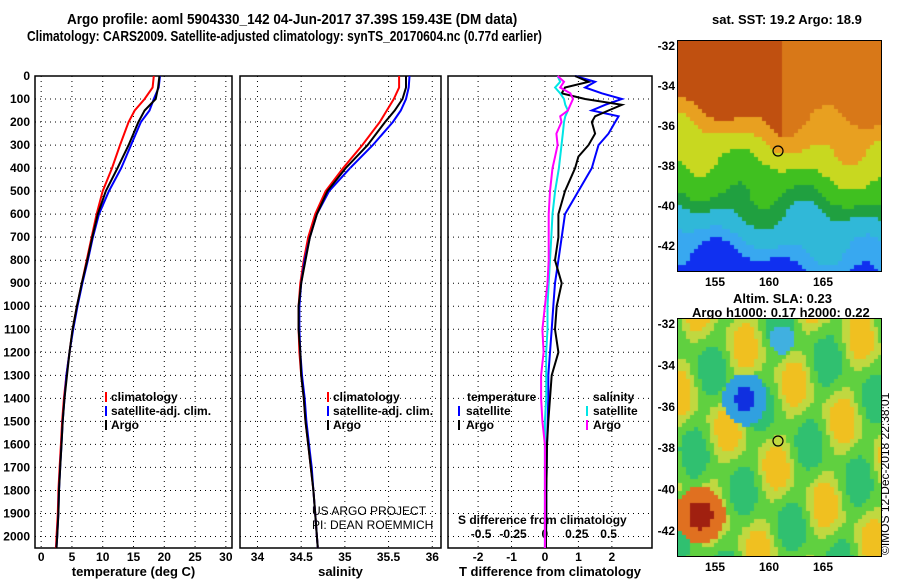 Image resolution: width=900 pixels, height=580 pixels. I want to click on series-line-s-argo, so click(557, 311).